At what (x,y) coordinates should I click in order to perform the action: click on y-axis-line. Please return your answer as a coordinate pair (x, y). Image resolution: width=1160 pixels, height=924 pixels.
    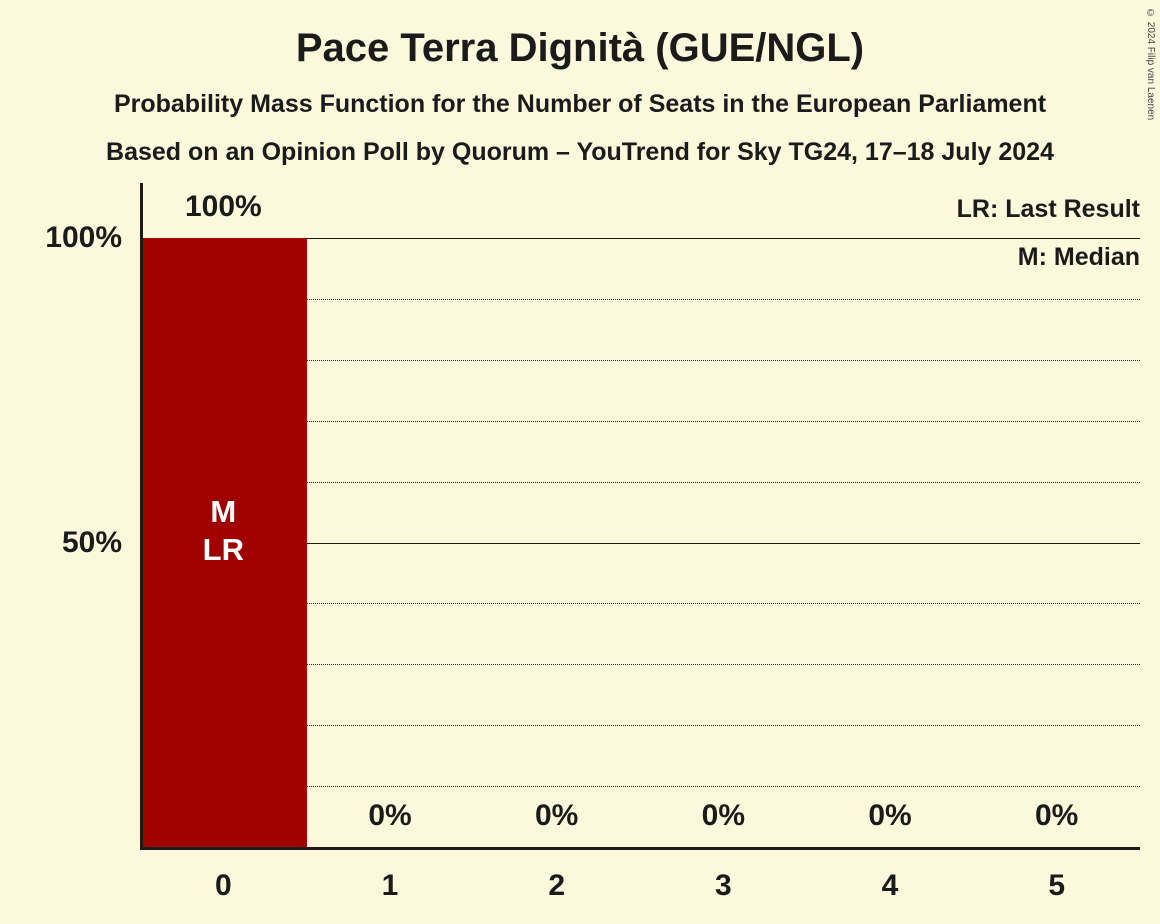
    Looking at the image, I should click on (141, 516).